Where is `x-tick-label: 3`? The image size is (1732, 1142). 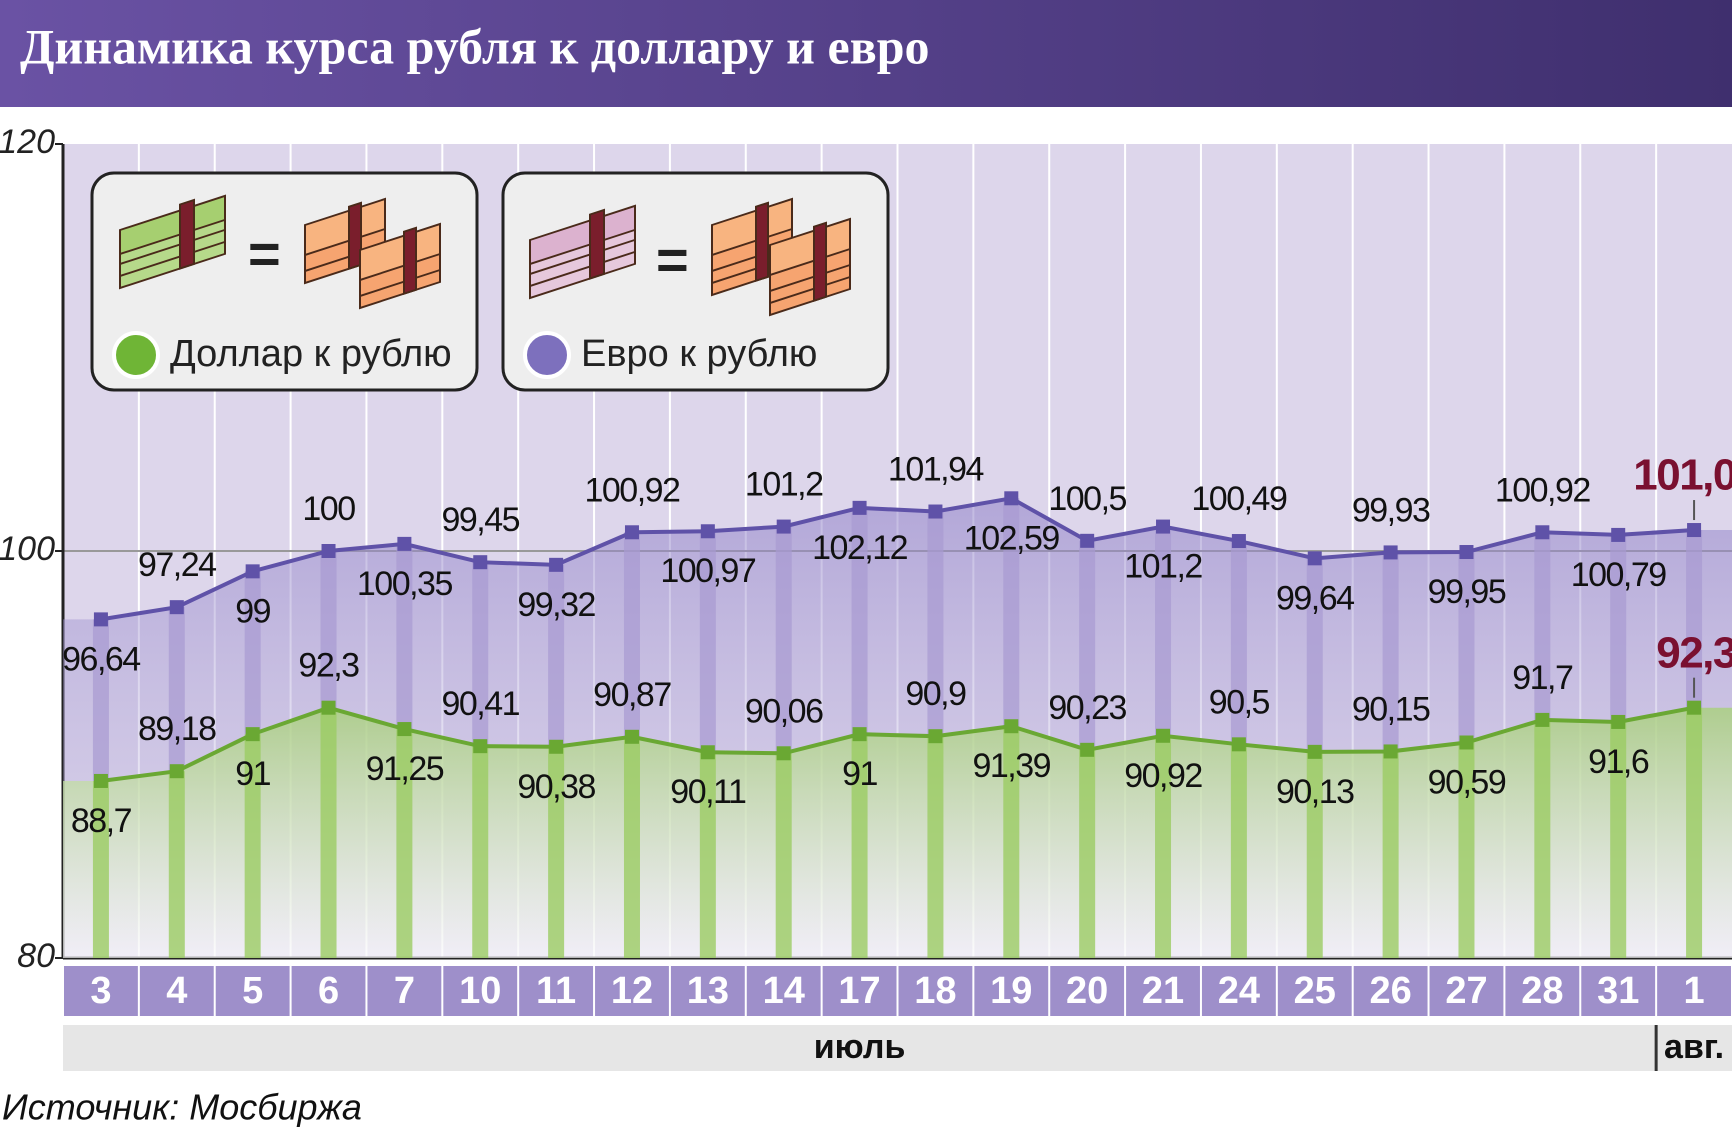
x-tick-label: 3 is located at coordinates (100, 991).